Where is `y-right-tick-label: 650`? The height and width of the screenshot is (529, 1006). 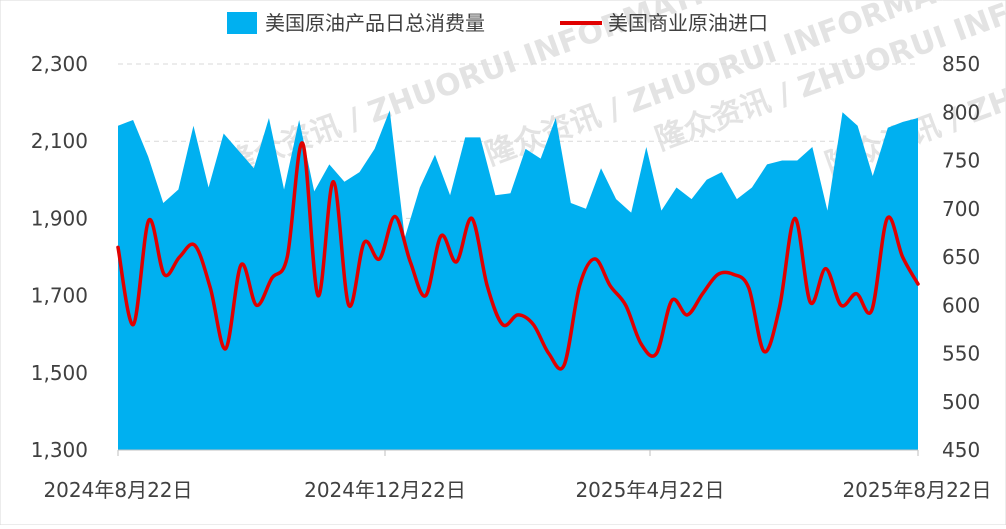 y-right-tick-label: 650 is located at coordinates (961, 257).